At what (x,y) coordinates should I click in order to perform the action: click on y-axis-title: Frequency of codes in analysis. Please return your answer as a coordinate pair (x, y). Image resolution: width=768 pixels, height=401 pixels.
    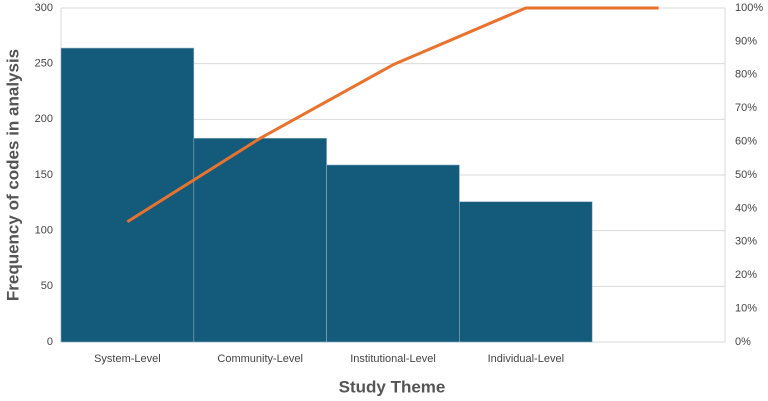
    Looking at the image, I should click on (12, 175).